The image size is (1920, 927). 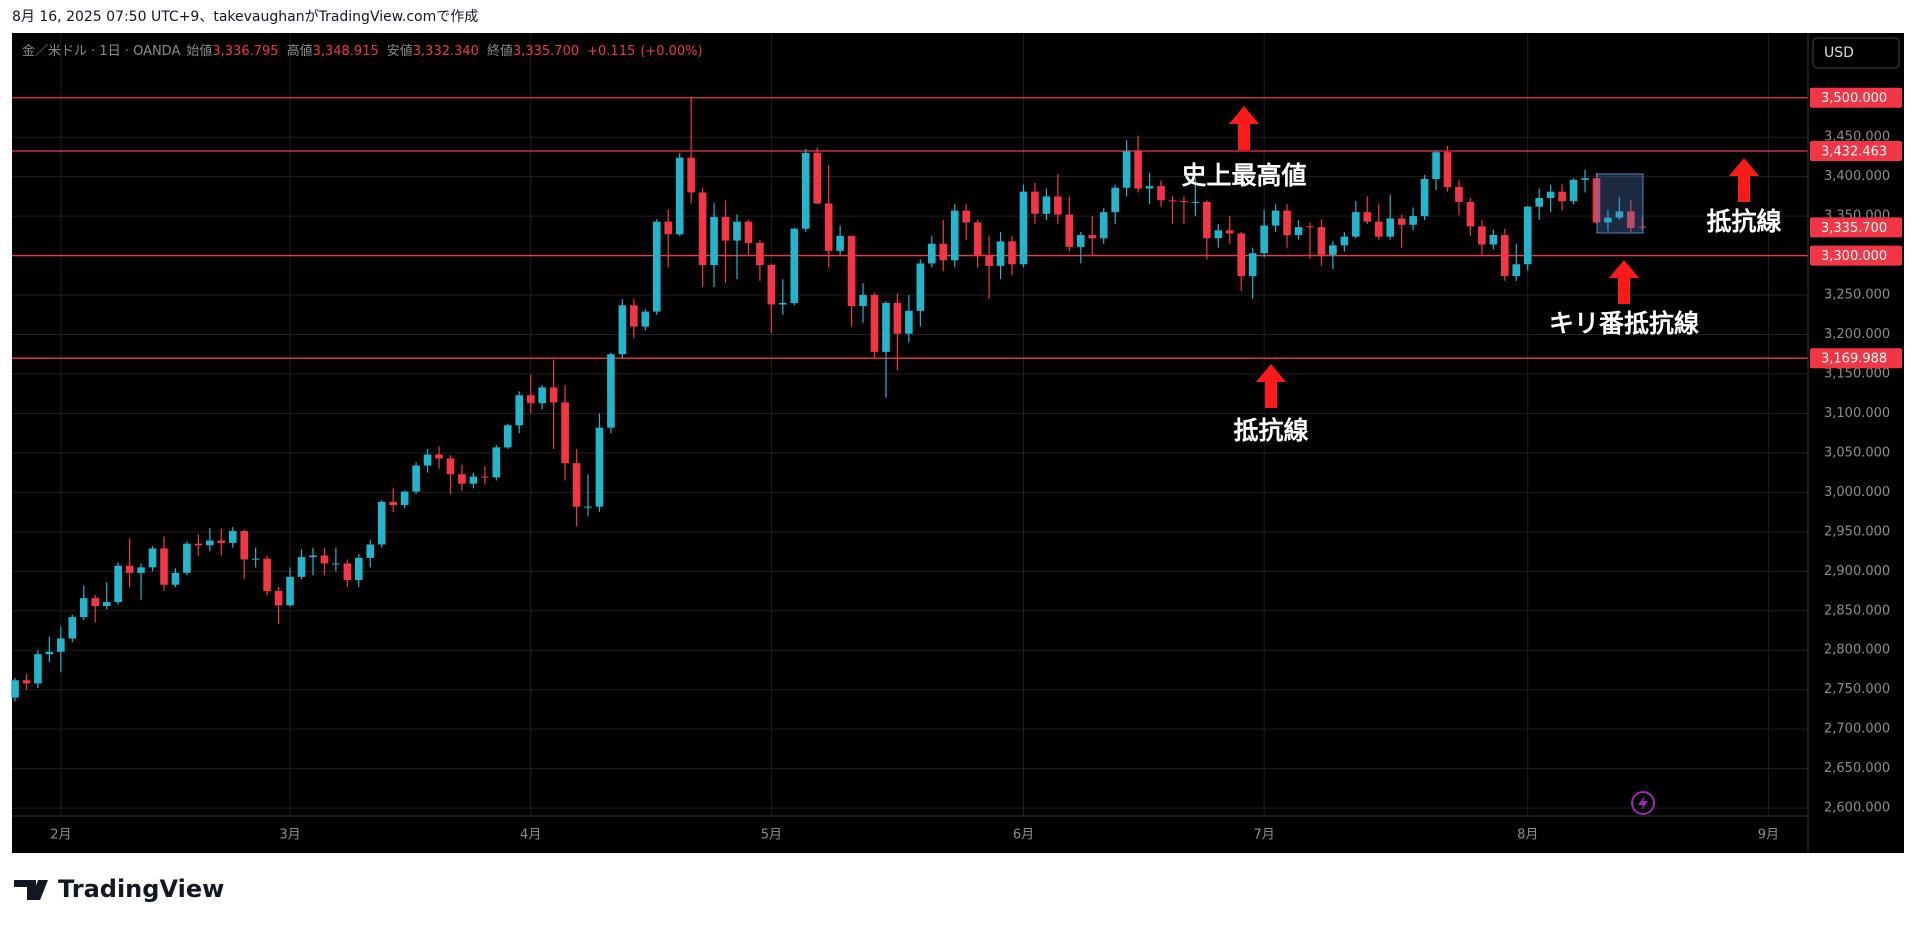 What do you see at coordinates (1857, 768) in the screenshot?
I see `y-tick-label: 2,650.000` at bounding box center [1857, 768].